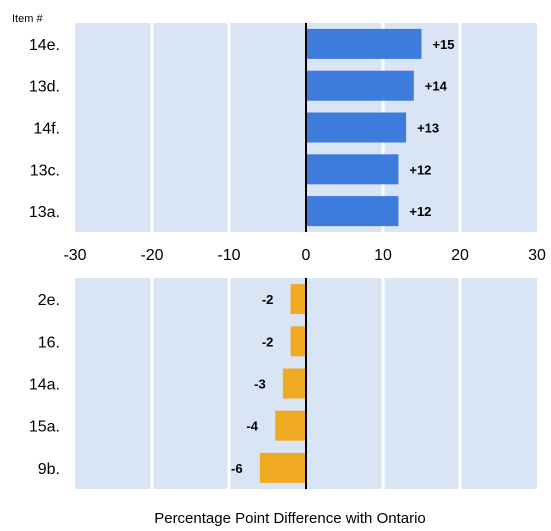  I want to click on item-number-header: Item #, so click(27, 19).